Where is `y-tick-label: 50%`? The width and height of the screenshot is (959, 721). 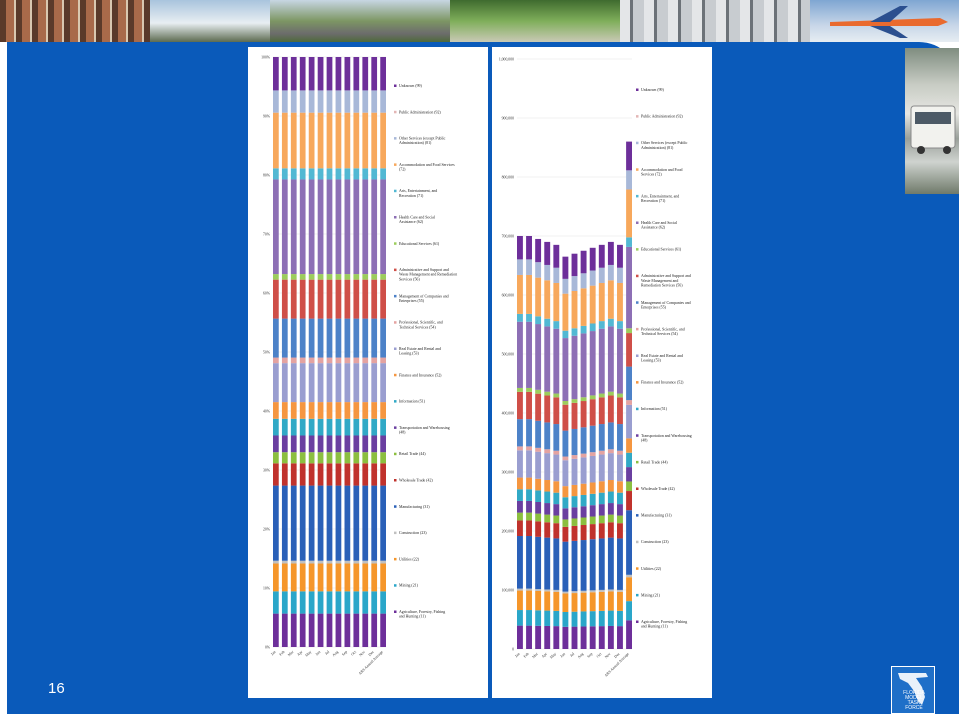 y-tick-label: 50% is located at coordinates (267, 352).